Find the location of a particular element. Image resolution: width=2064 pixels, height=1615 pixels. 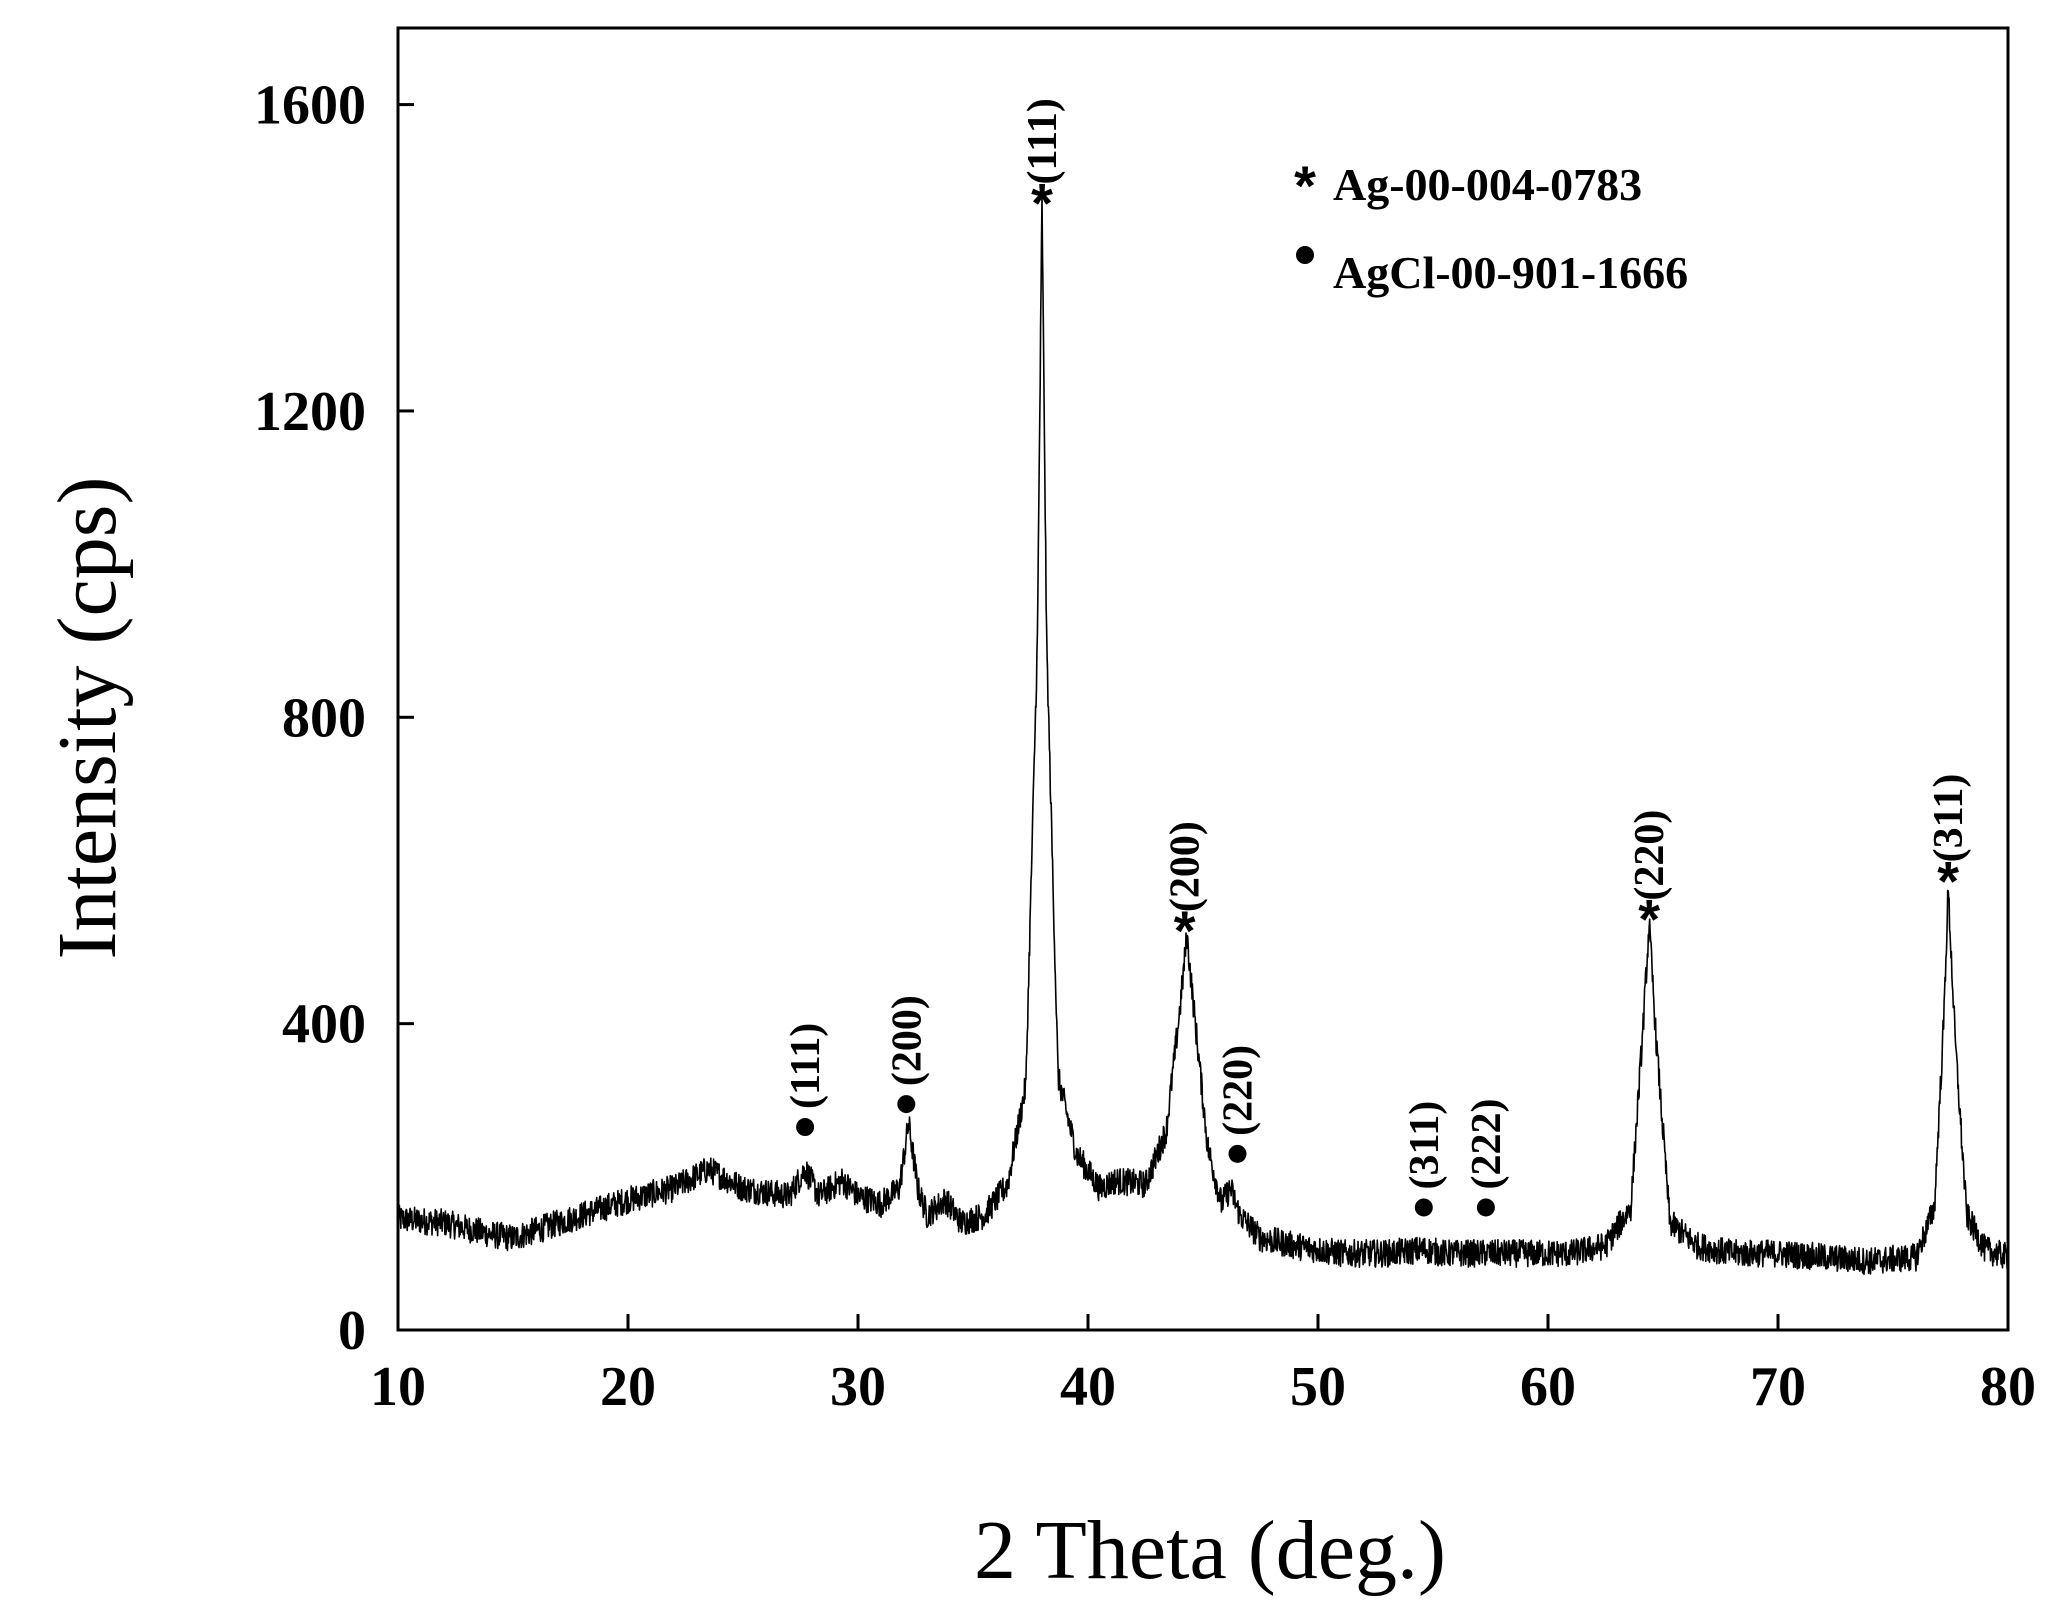

x-tick-label: 60 is located at coordinates (1548, 1387).